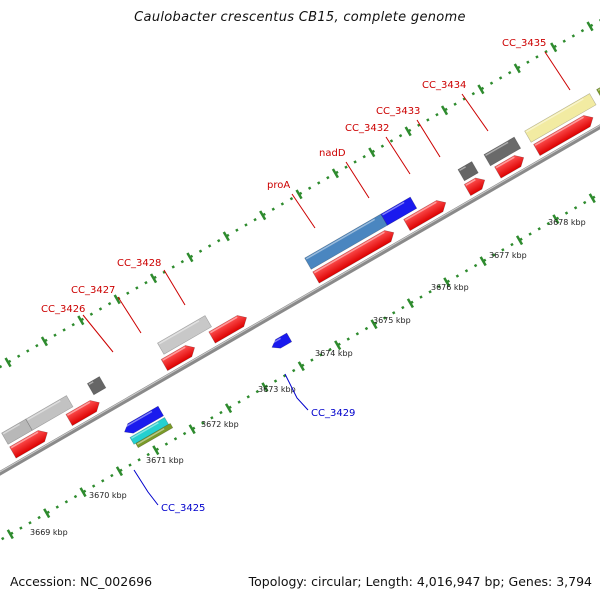  What do you see at coordinates (63, 309) in the screenshot?
I see `gene-label-CC_3426: CC_3426` at bounding box center [63, 309].